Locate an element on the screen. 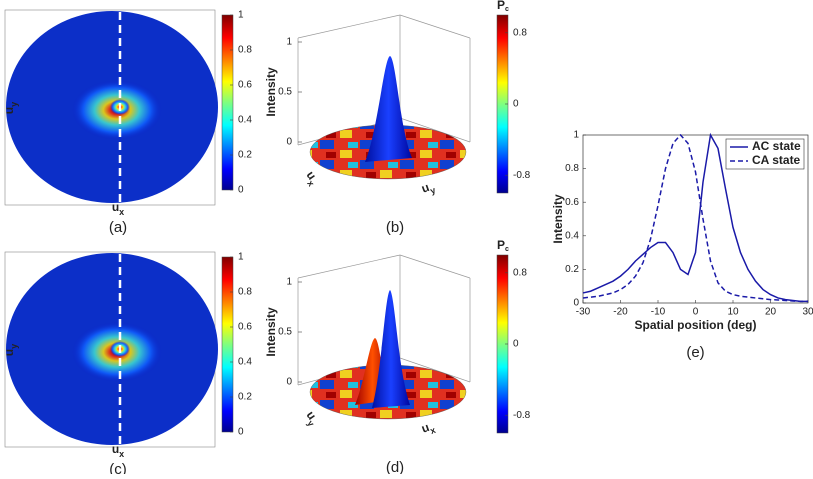 The width and height of the screenshot is (813, 479). y-axis-label: ux is located at coordinates (428, 429).